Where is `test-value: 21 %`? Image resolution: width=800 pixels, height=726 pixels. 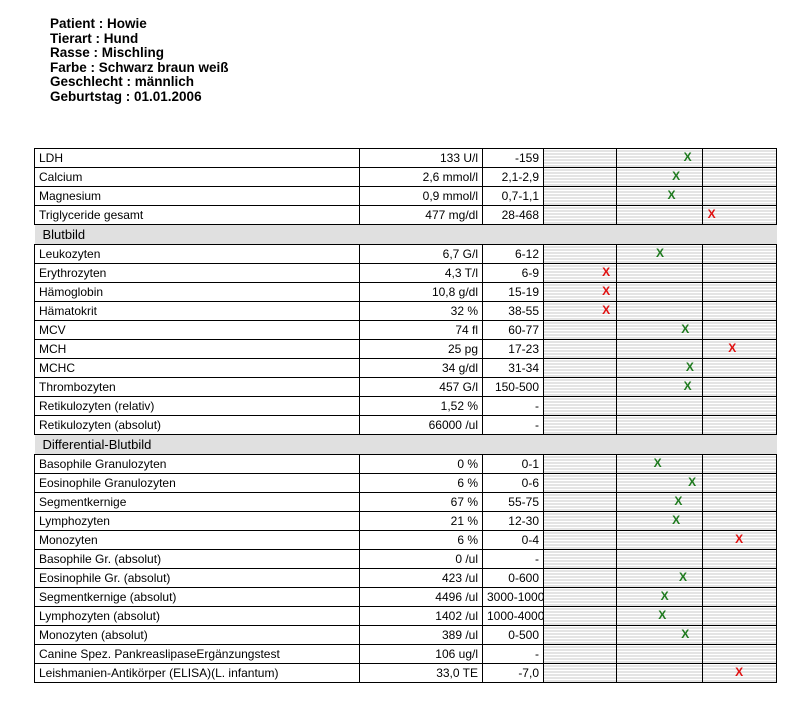 test-value: 21 % is located at coordinates (421, 521).